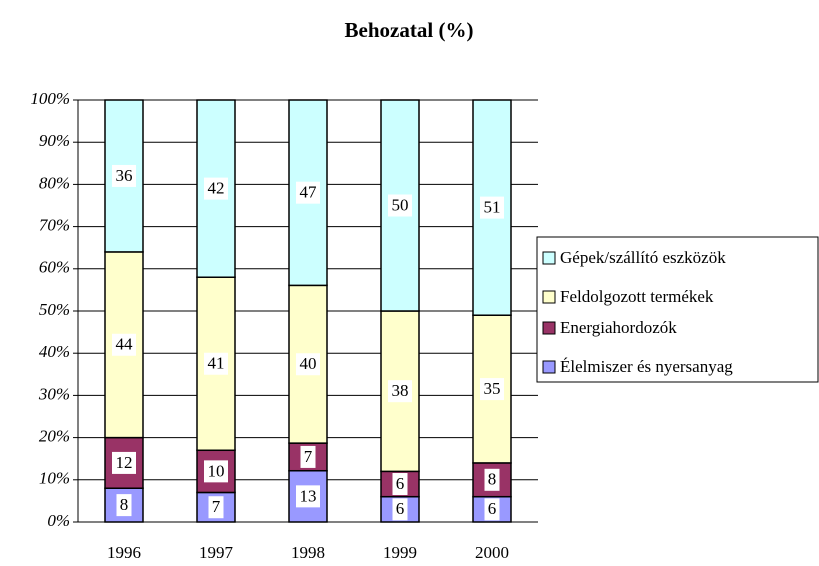 The width and height of the screenshot is (819, 566). Describe the element at coordinates (492, 552) in the screenshot. I see `x-tick-label: 2000` at that location.